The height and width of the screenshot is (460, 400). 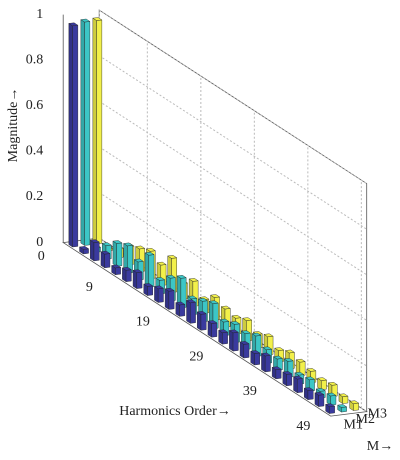 What do you see at coordinates (35, 196) in the screenshot?
I see `y-tick-label: 0.2` at bounding box center [35, 196].